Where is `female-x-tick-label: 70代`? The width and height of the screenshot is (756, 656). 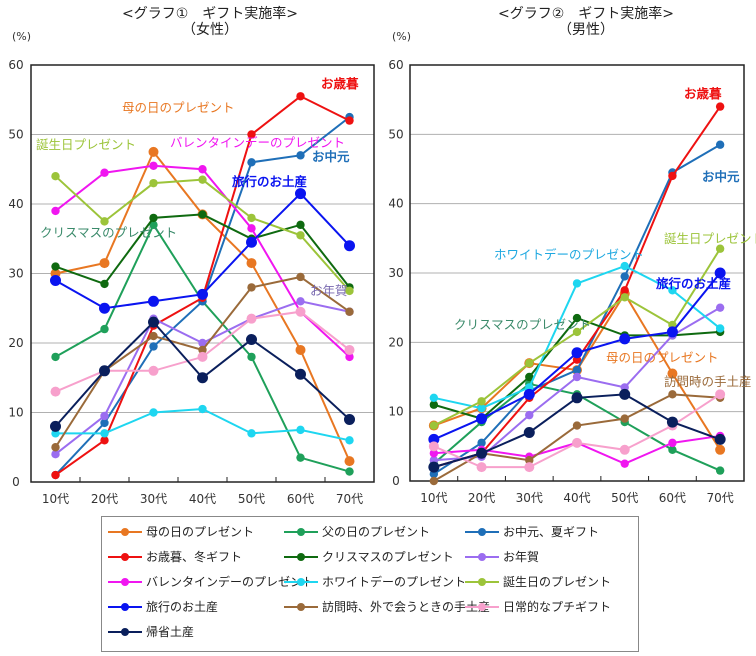
female-x-tick-label: 70代 is located at coordinates (349, 499).